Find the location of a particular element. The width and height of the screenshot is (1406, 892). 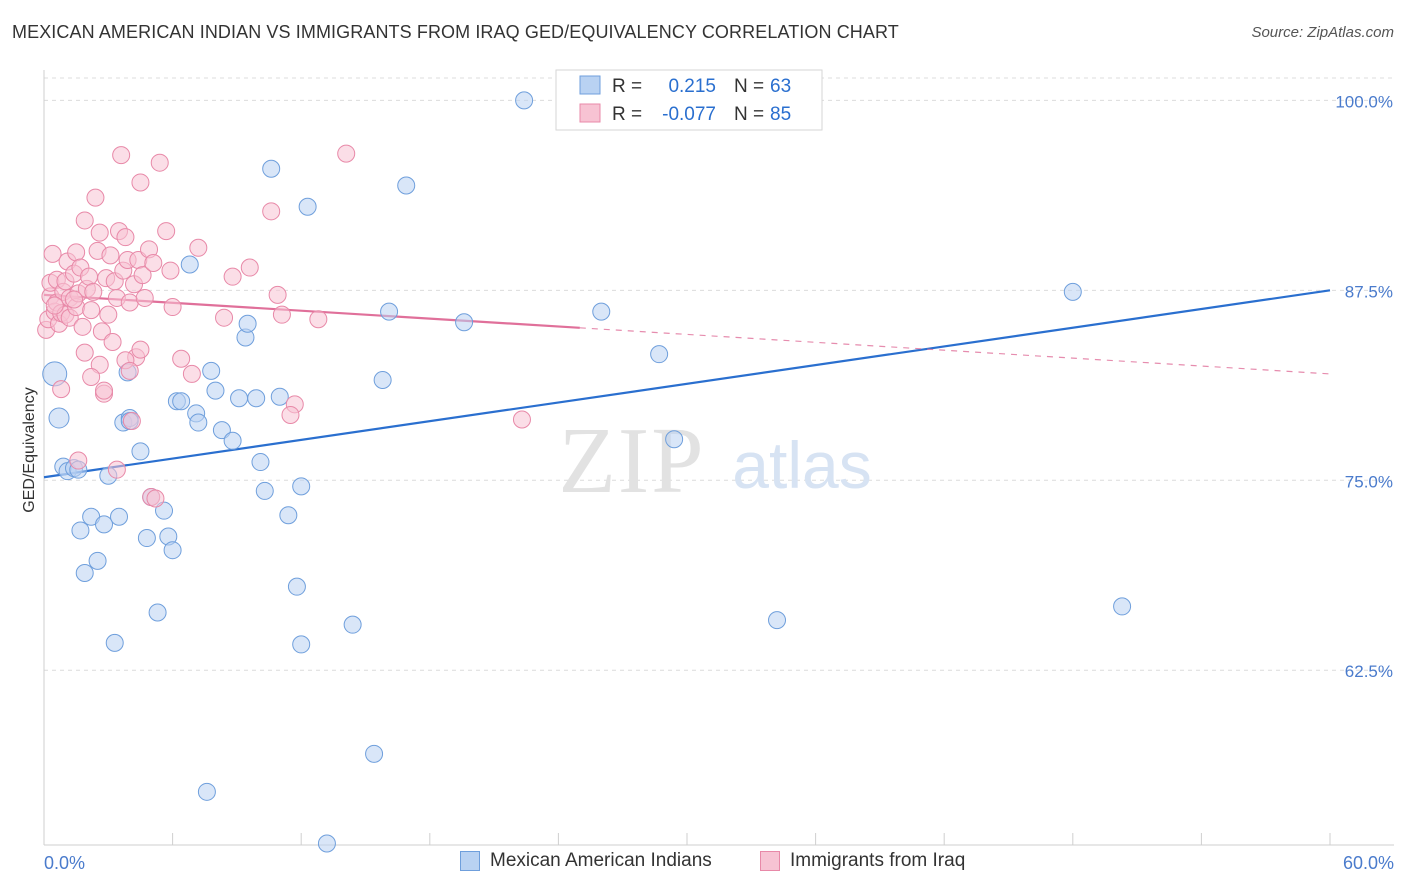

y-tick-label: 75.0% is located at coordinates (1369, 481).